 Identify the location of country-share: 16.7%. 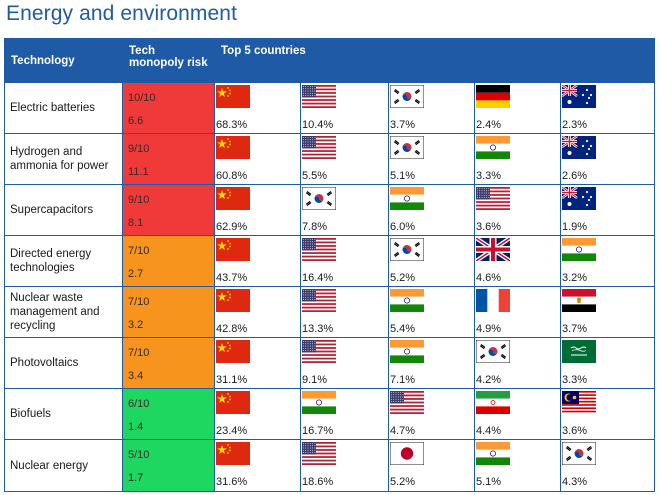
(318, 431).